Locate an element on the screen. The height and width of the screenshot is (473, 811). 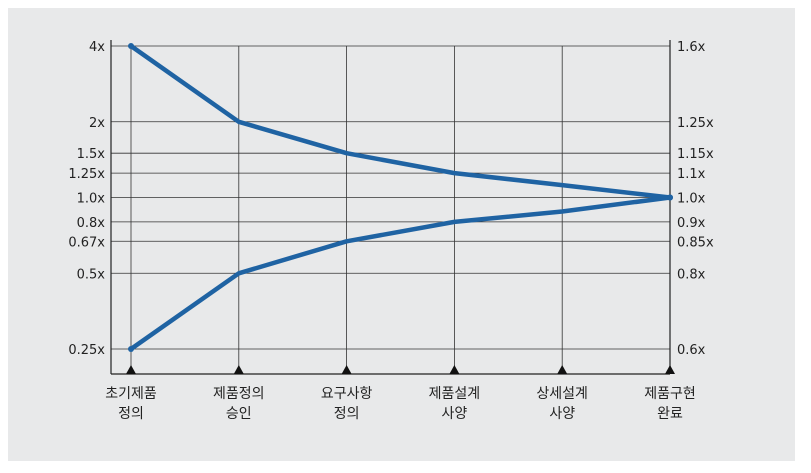
category-label: 완료 is located at coordinates (670, 414).